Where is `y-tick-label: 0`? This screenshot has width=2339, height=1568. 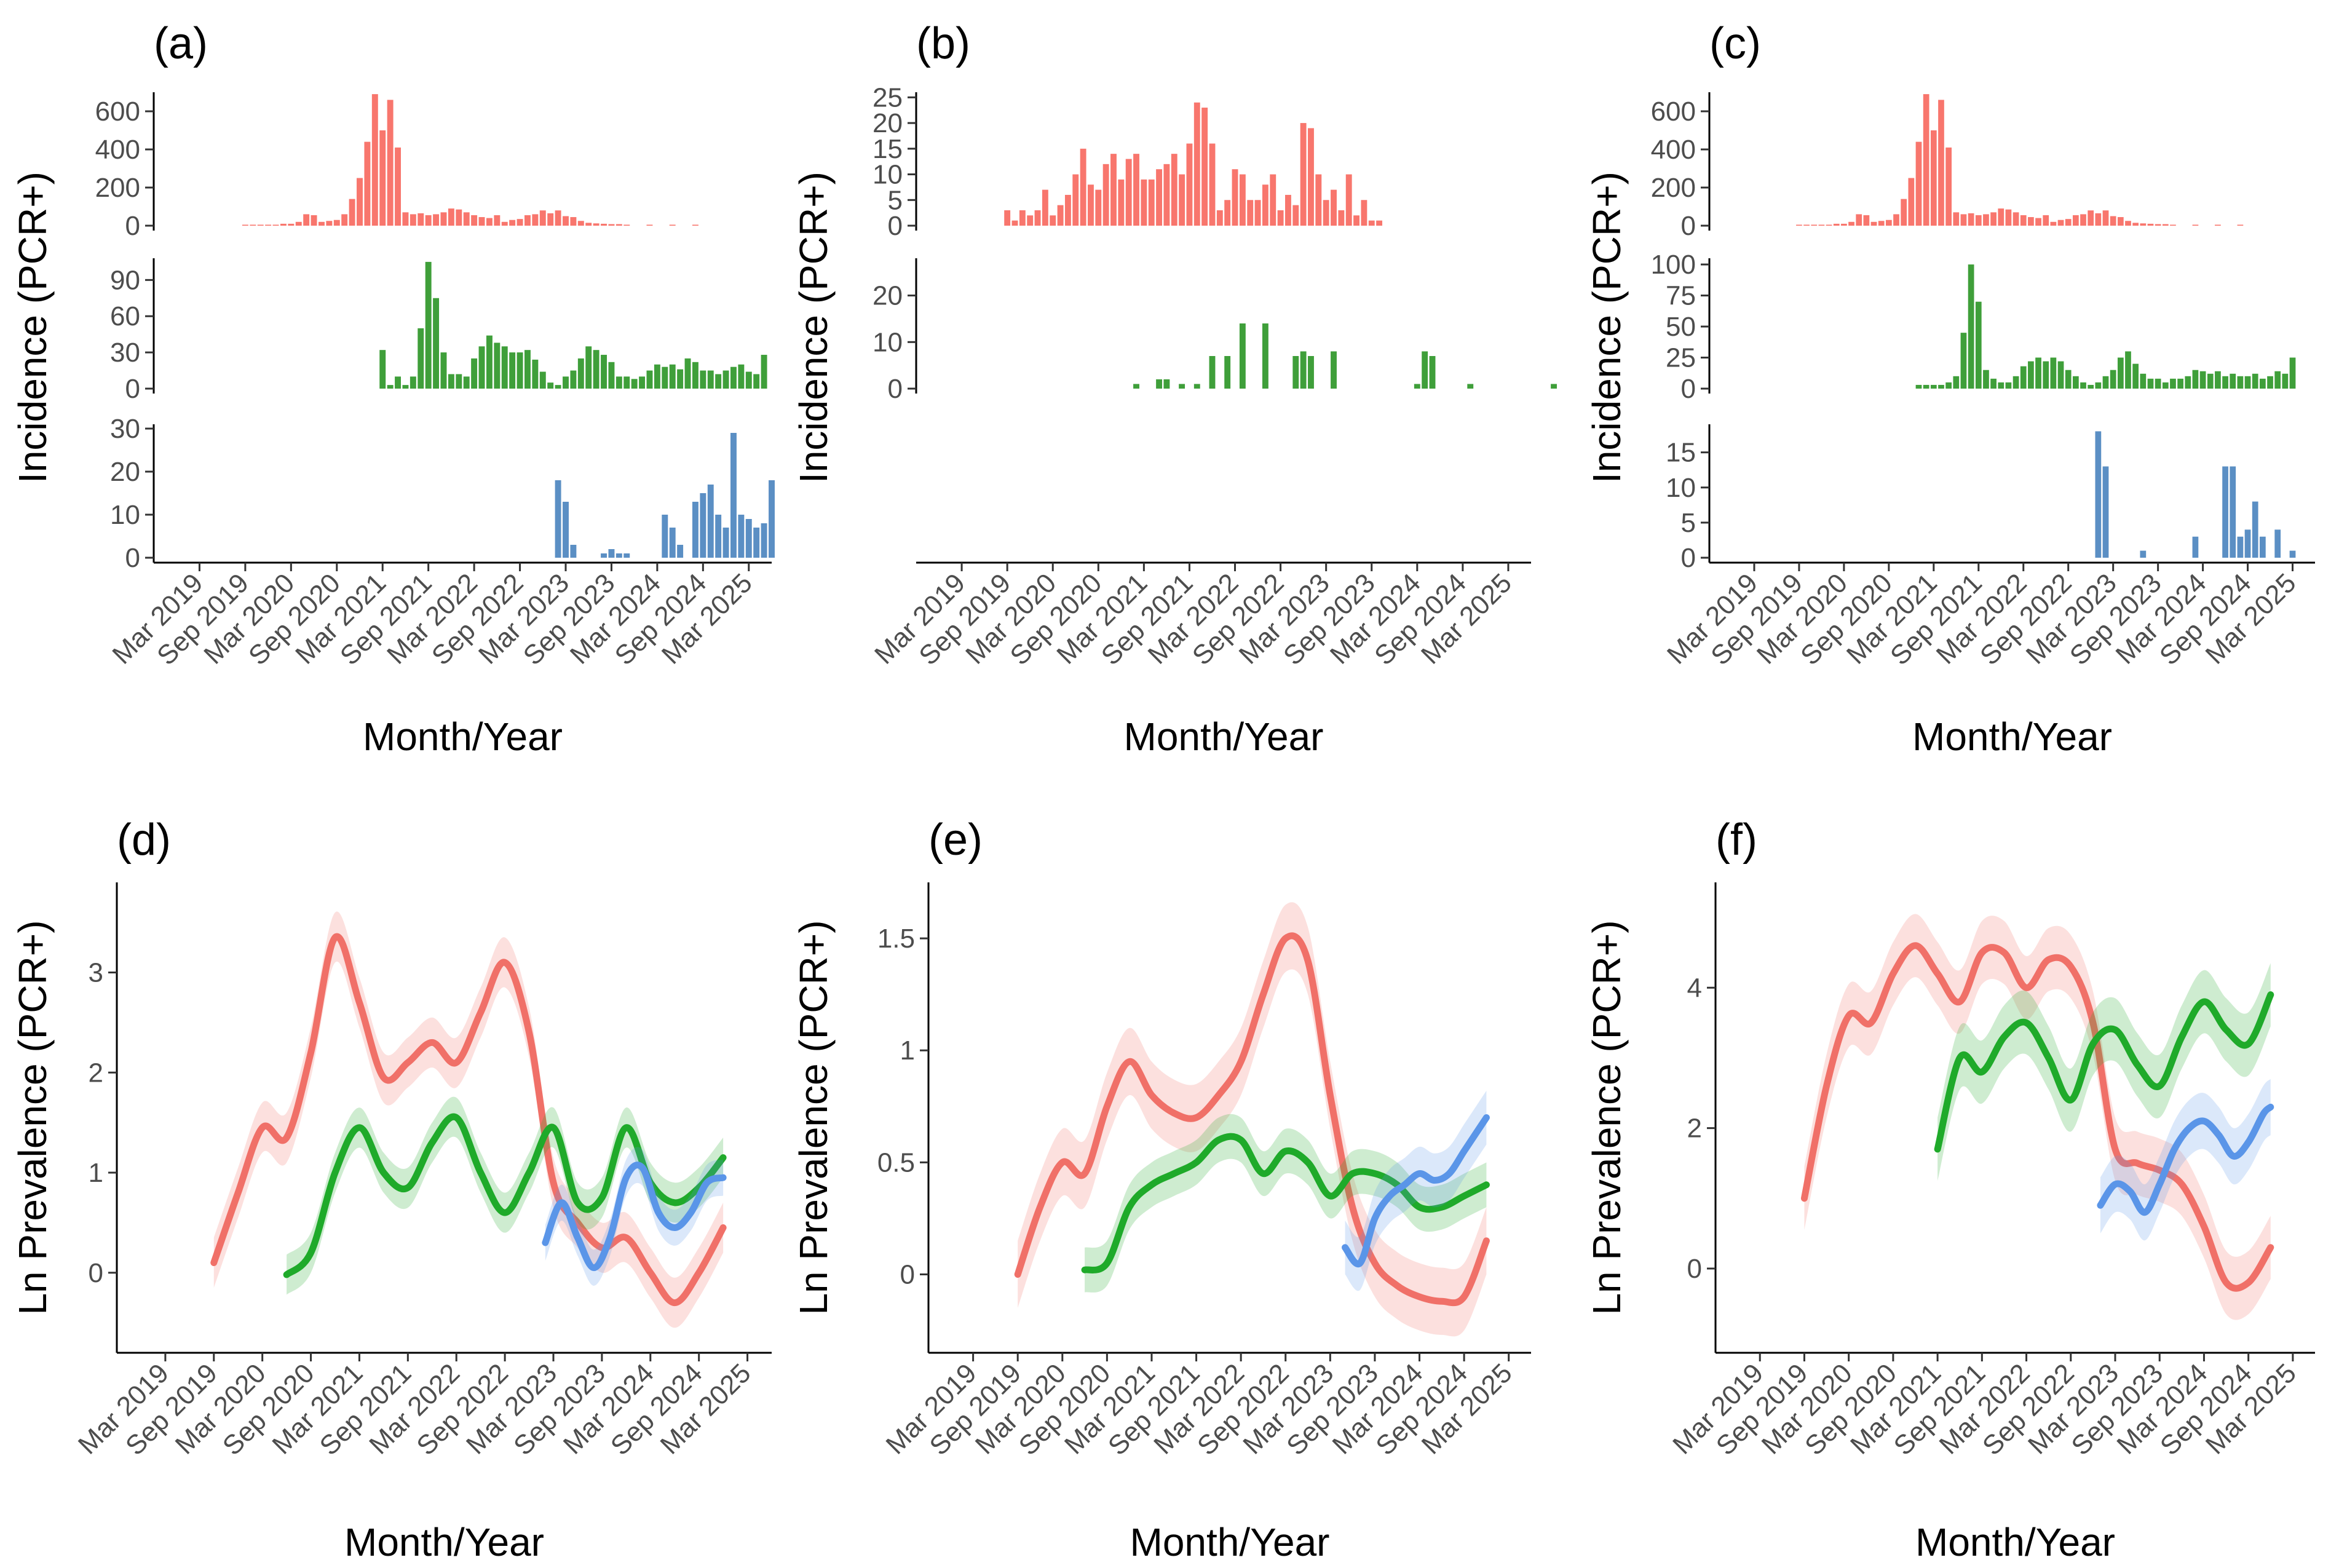 y-tick-label: 0 is located at coordinates (895, 389).